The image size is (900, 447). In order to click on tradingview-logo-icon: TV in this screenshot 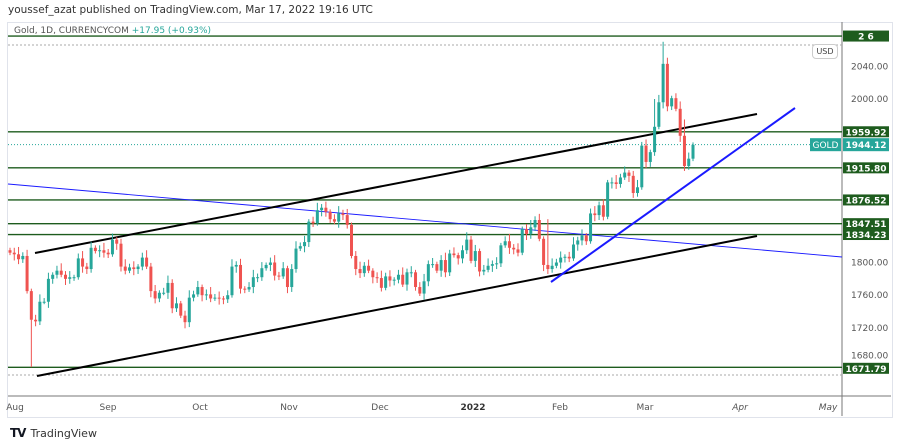, I will do `click(18, 433)`.